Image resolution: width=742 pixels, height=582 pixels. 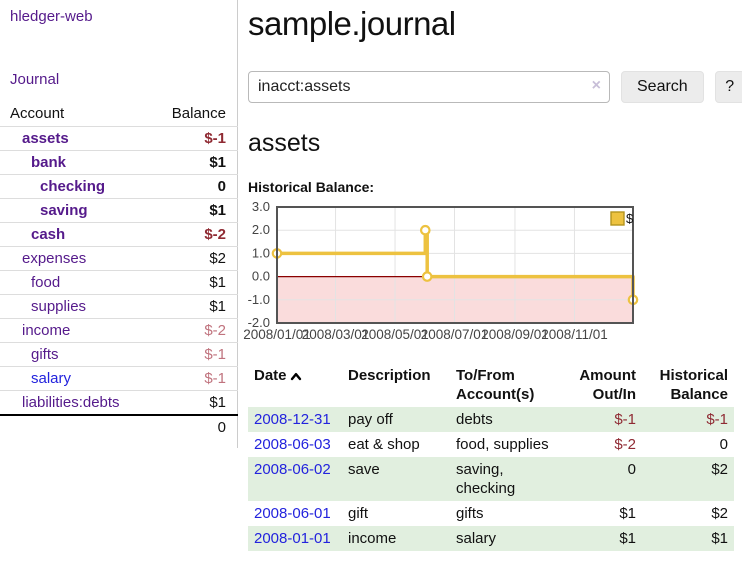 I want to click on y-axis-tick-label: 2.0, so click(x=261, y=229).